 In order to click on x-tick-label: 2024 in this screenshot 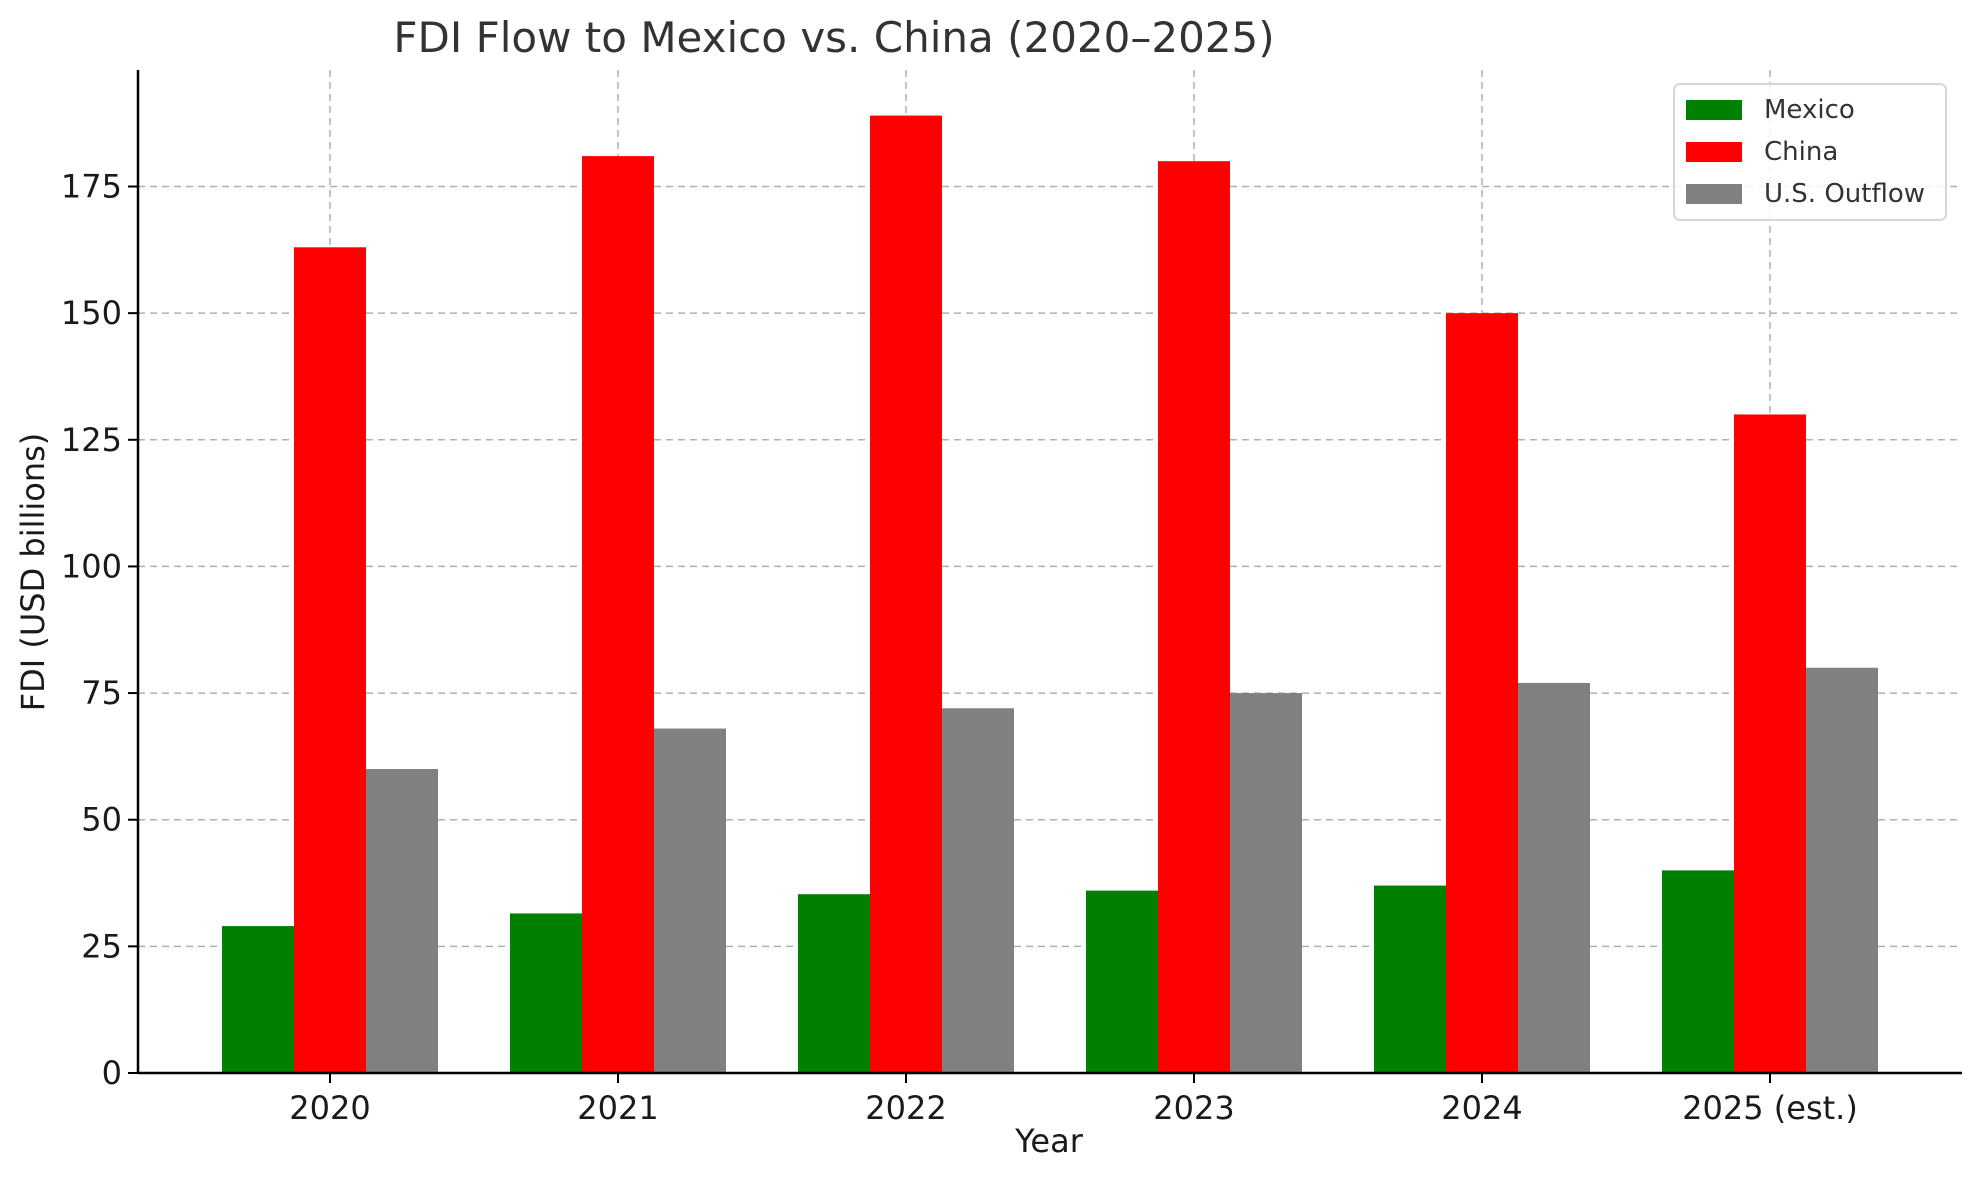, I will do `click(1481, 1108)`.